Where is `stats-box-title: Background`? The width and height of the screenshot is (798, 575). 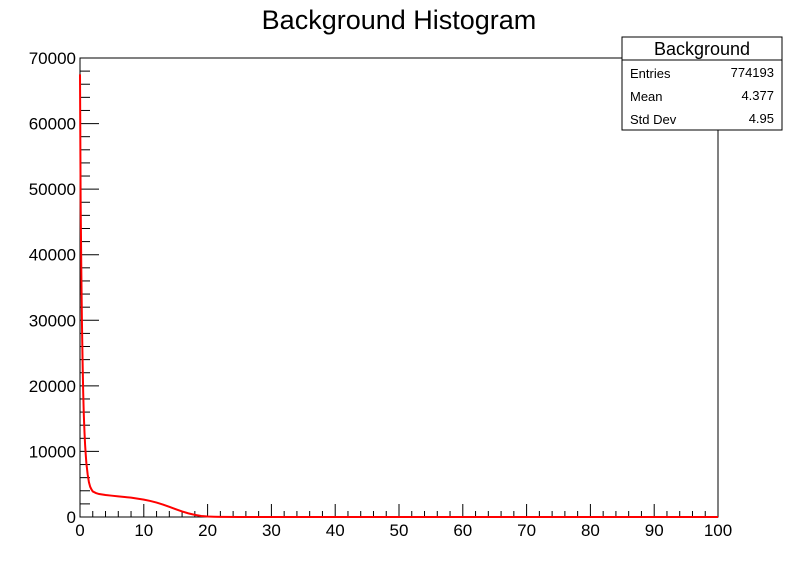
stats-box-title: Background is located at coordinates (702, 49).